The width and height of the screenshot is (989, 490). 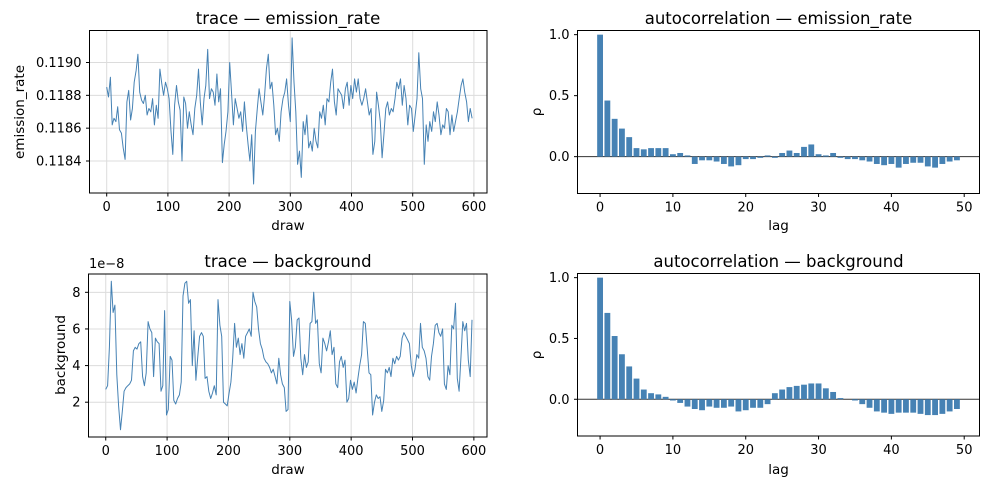 What do you see at coordinates (229, 207) in the screenshot?
I see `x-tick-label: 200` at bounding box center [229, 207].